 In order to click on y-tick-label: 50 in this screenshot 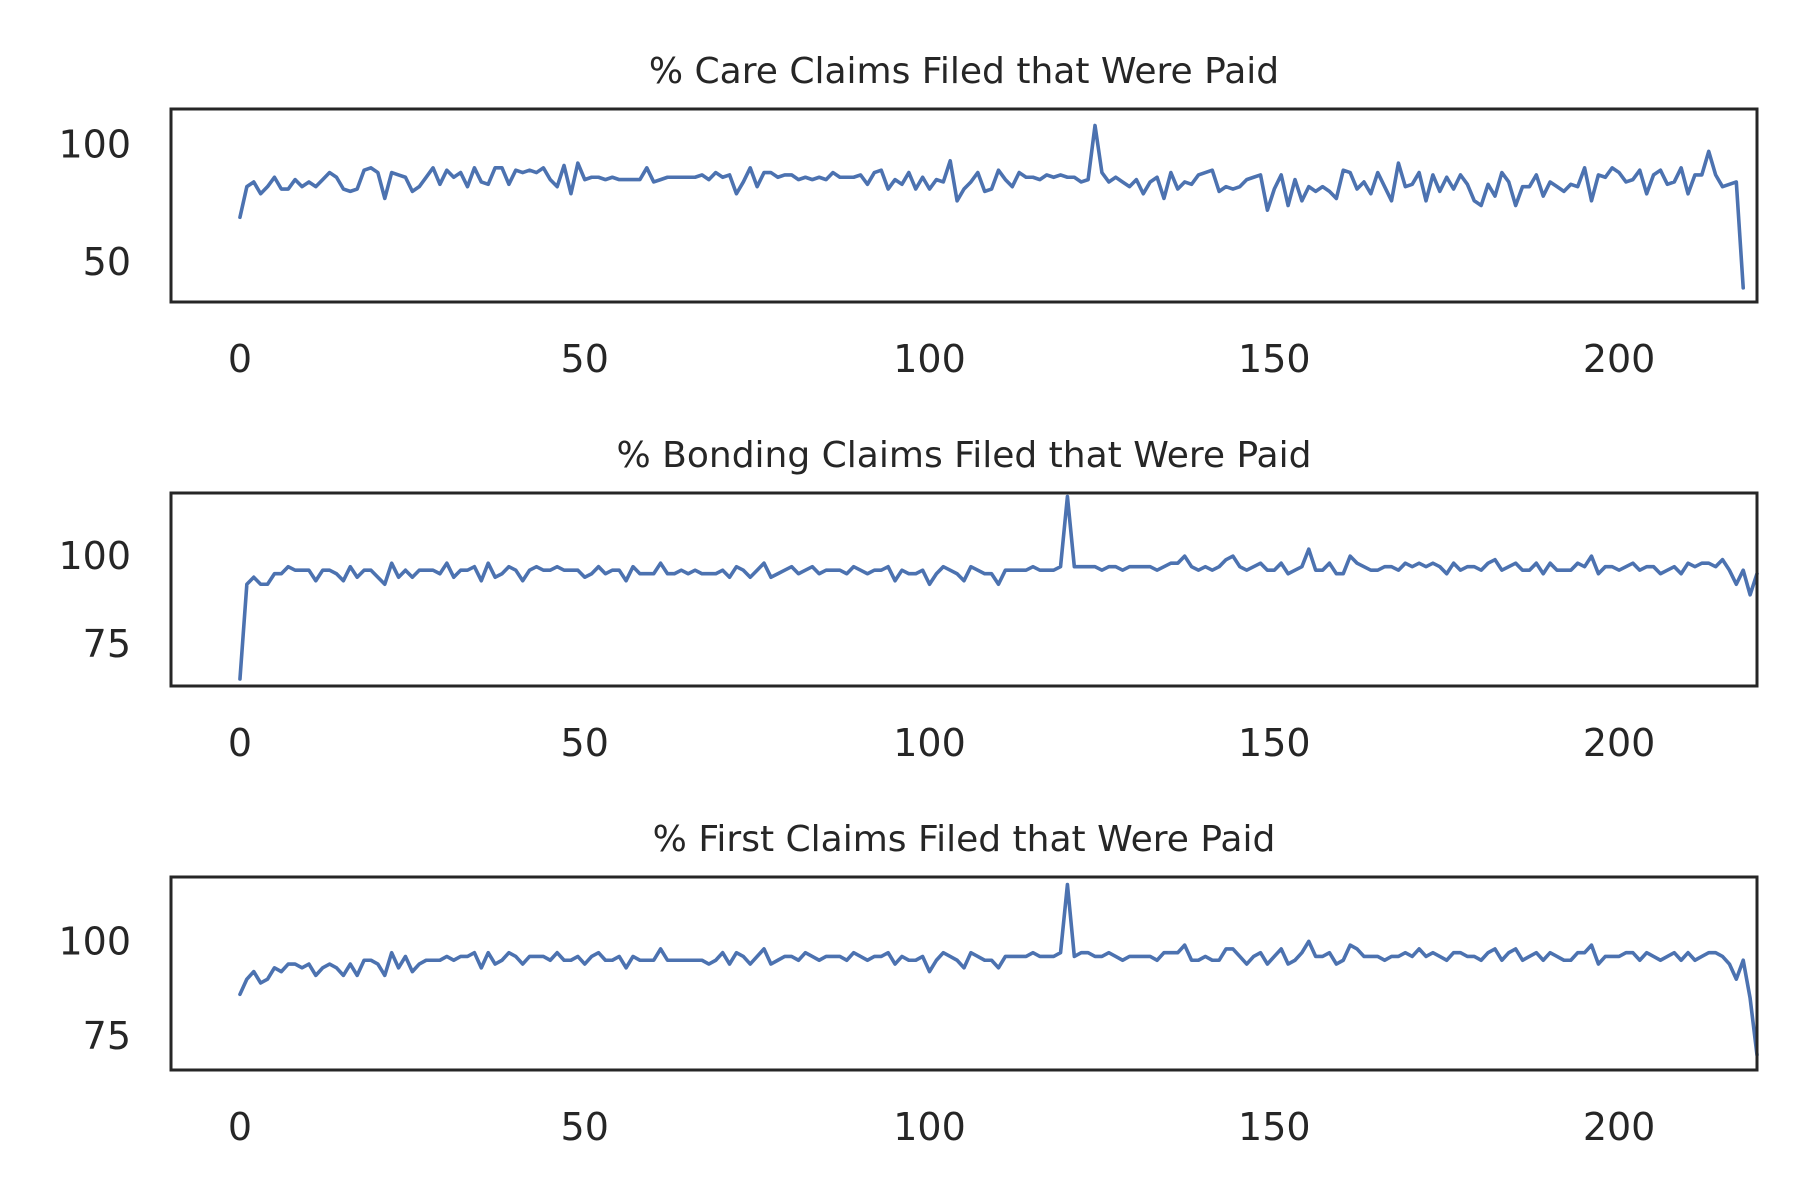, I will do `click(107, 262)`.